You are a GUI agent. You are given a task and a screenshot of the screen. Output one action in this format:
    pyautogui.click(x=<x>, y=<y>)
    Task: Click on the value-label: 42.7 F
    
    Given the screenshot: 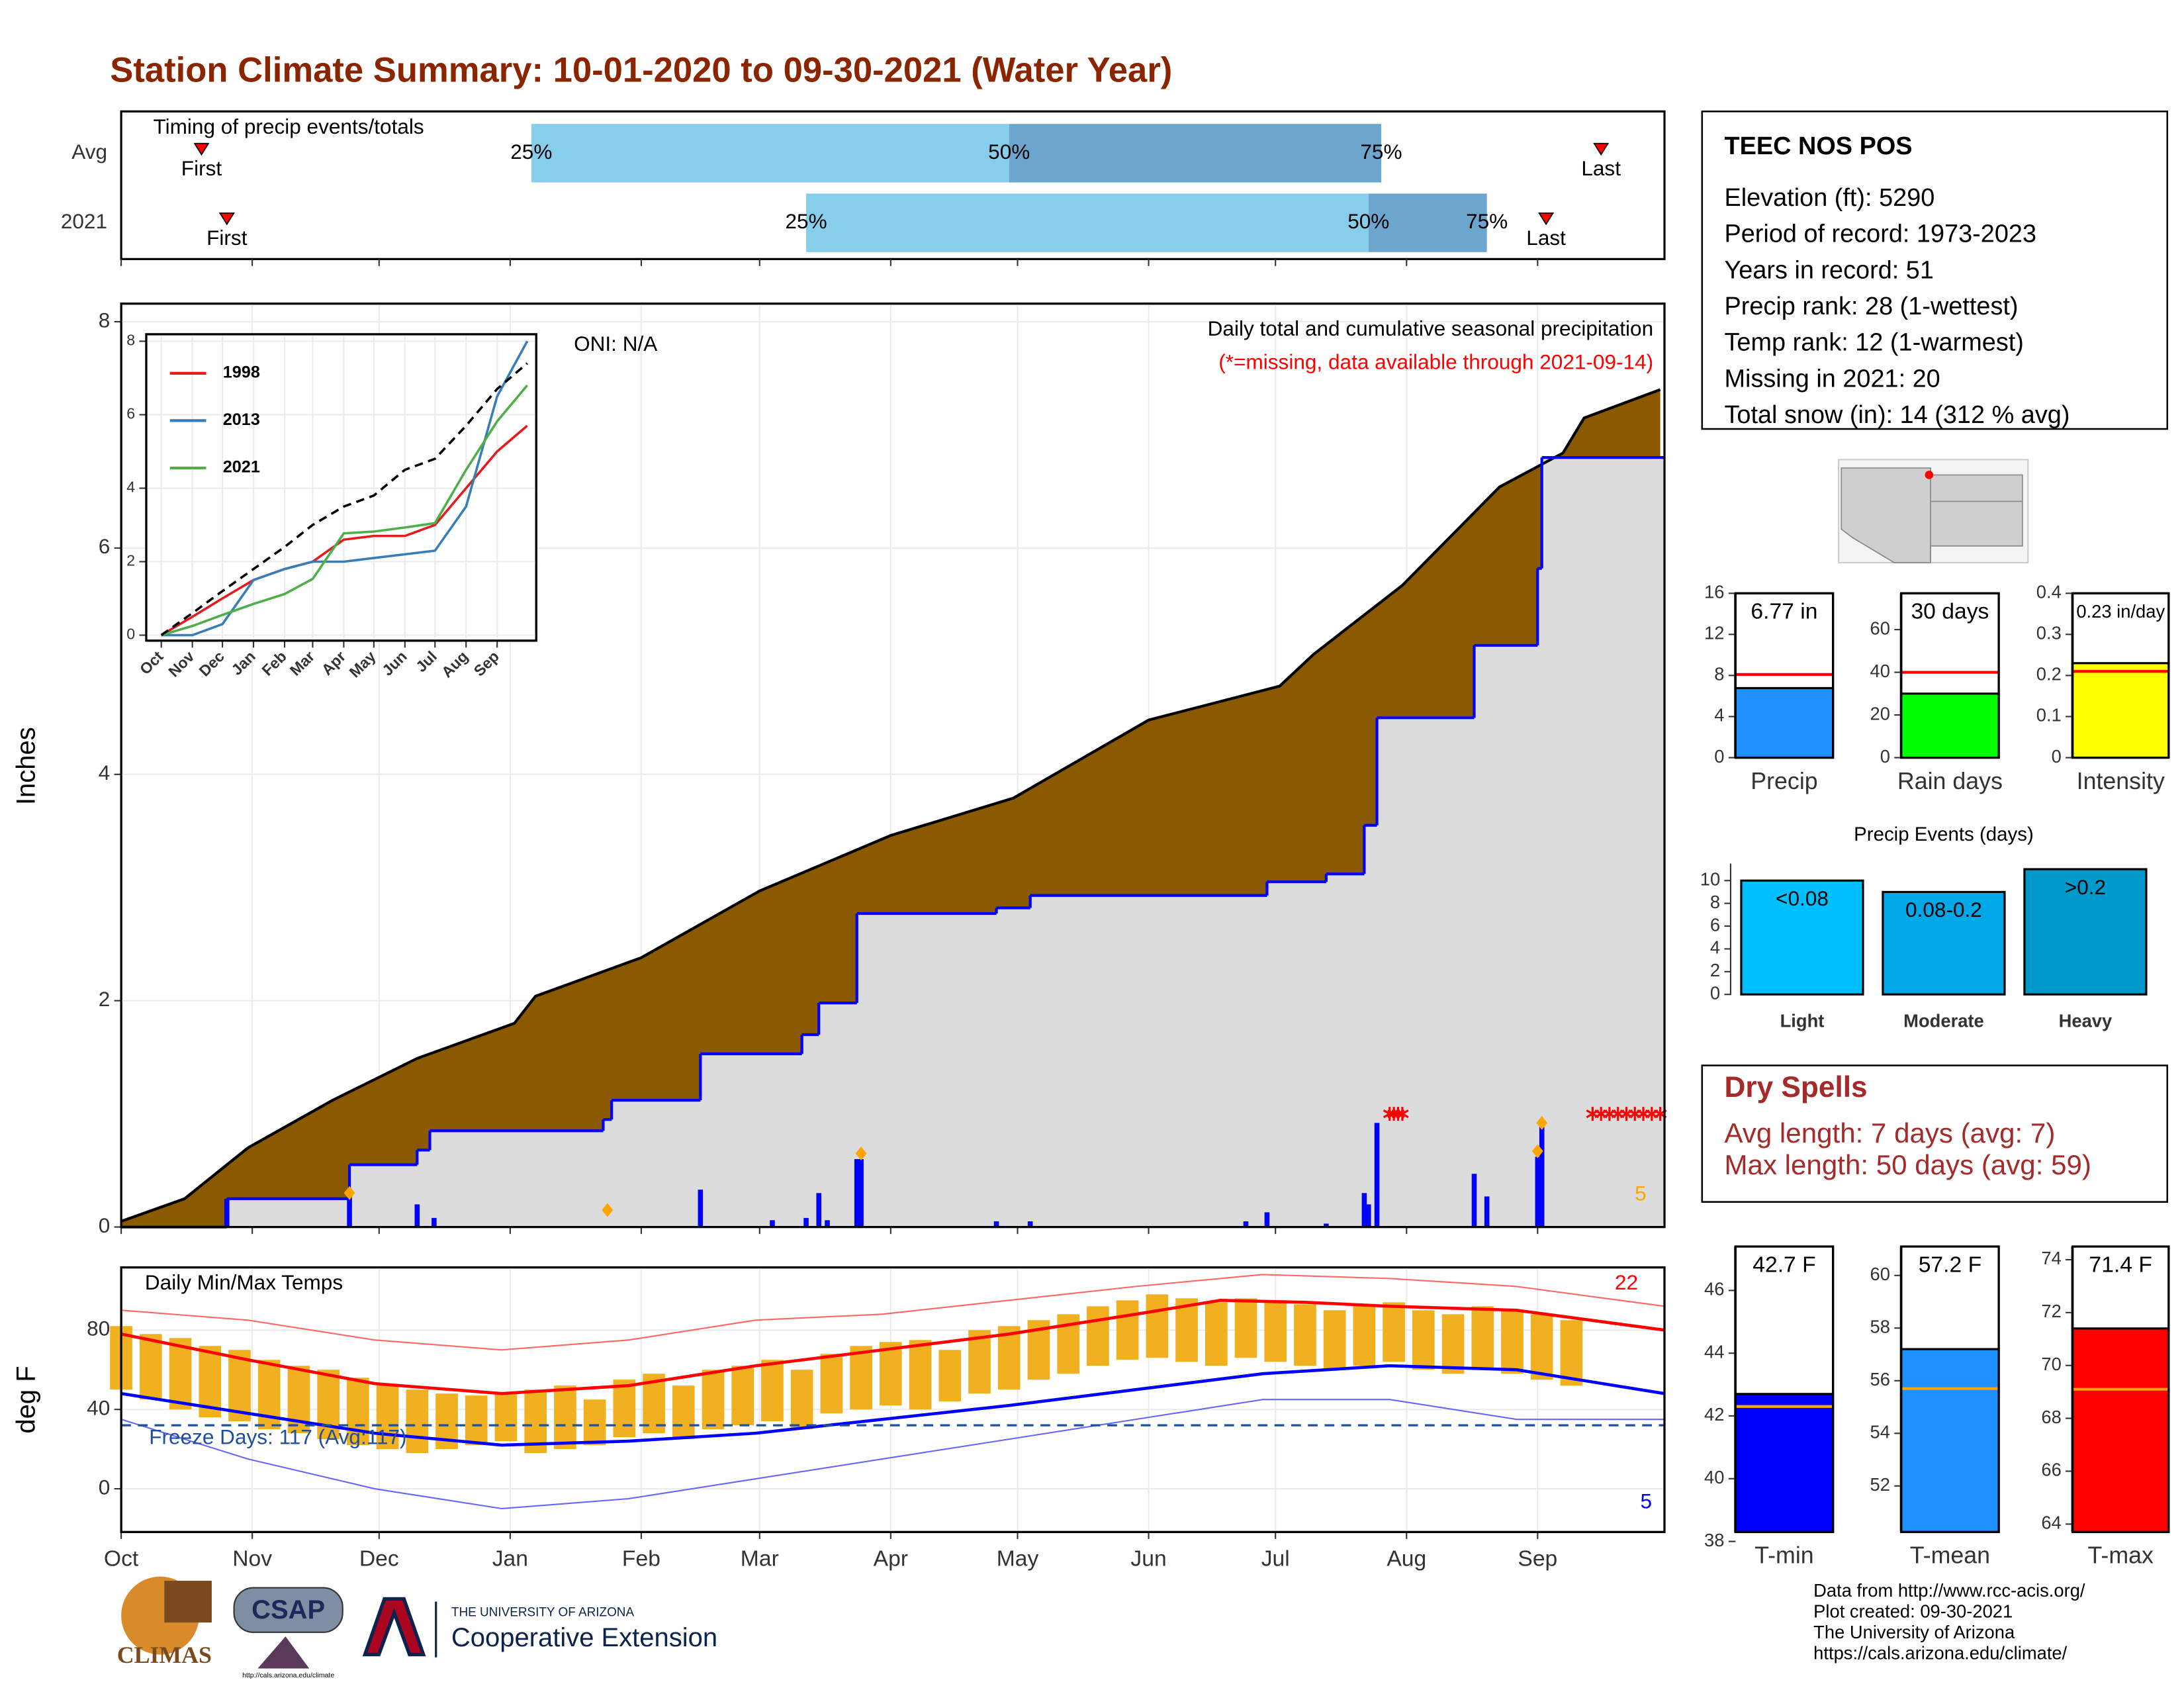 What is the action you would take?
    pyautogui.click(x=1783, y=1264)
    